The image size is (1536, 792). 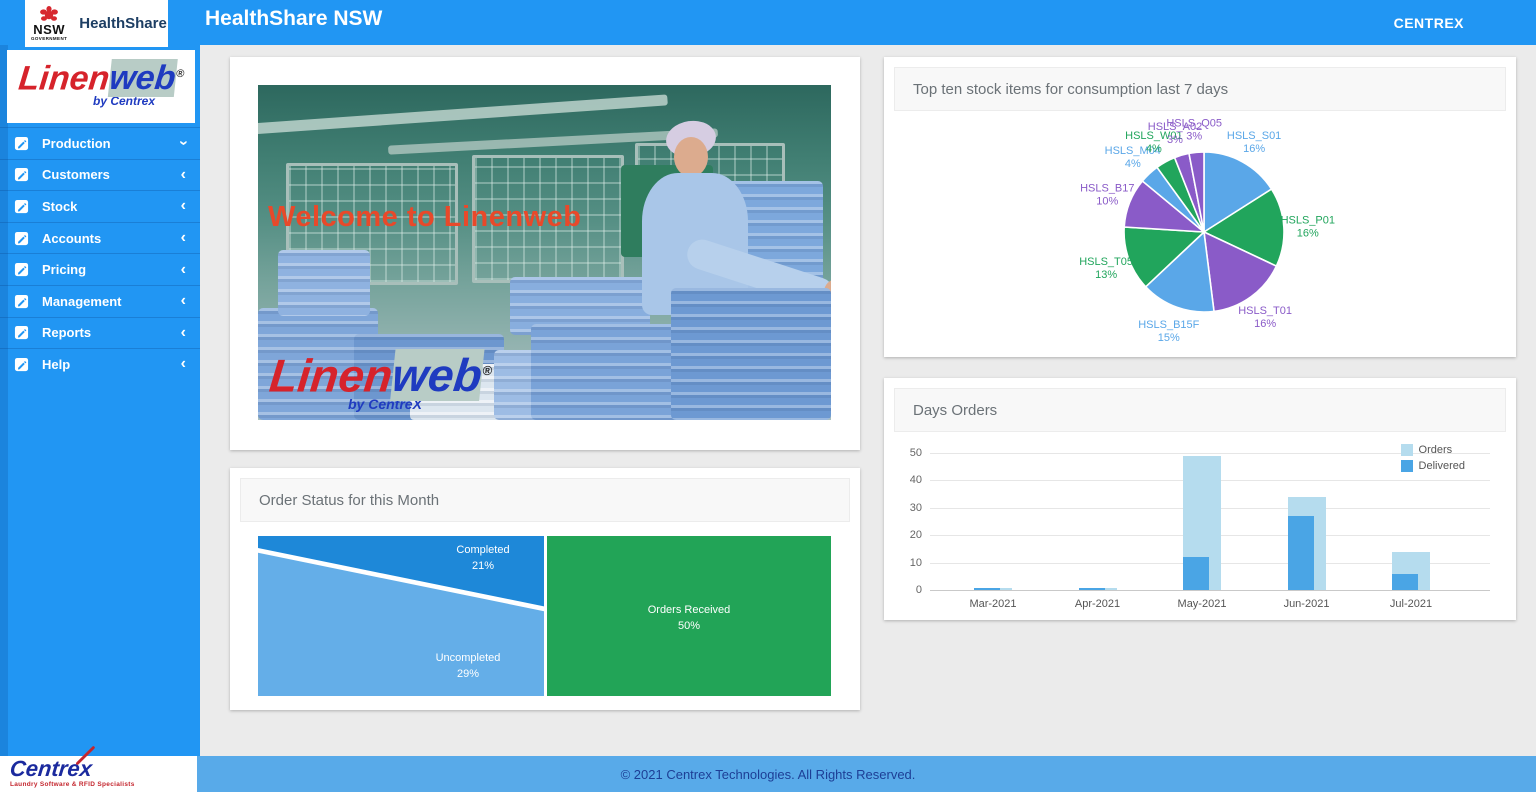 What do you see at coordinates (1501, 23) in the screenshot?
I see `hamburger-menu-icon` at bounding box center [1501, 23].